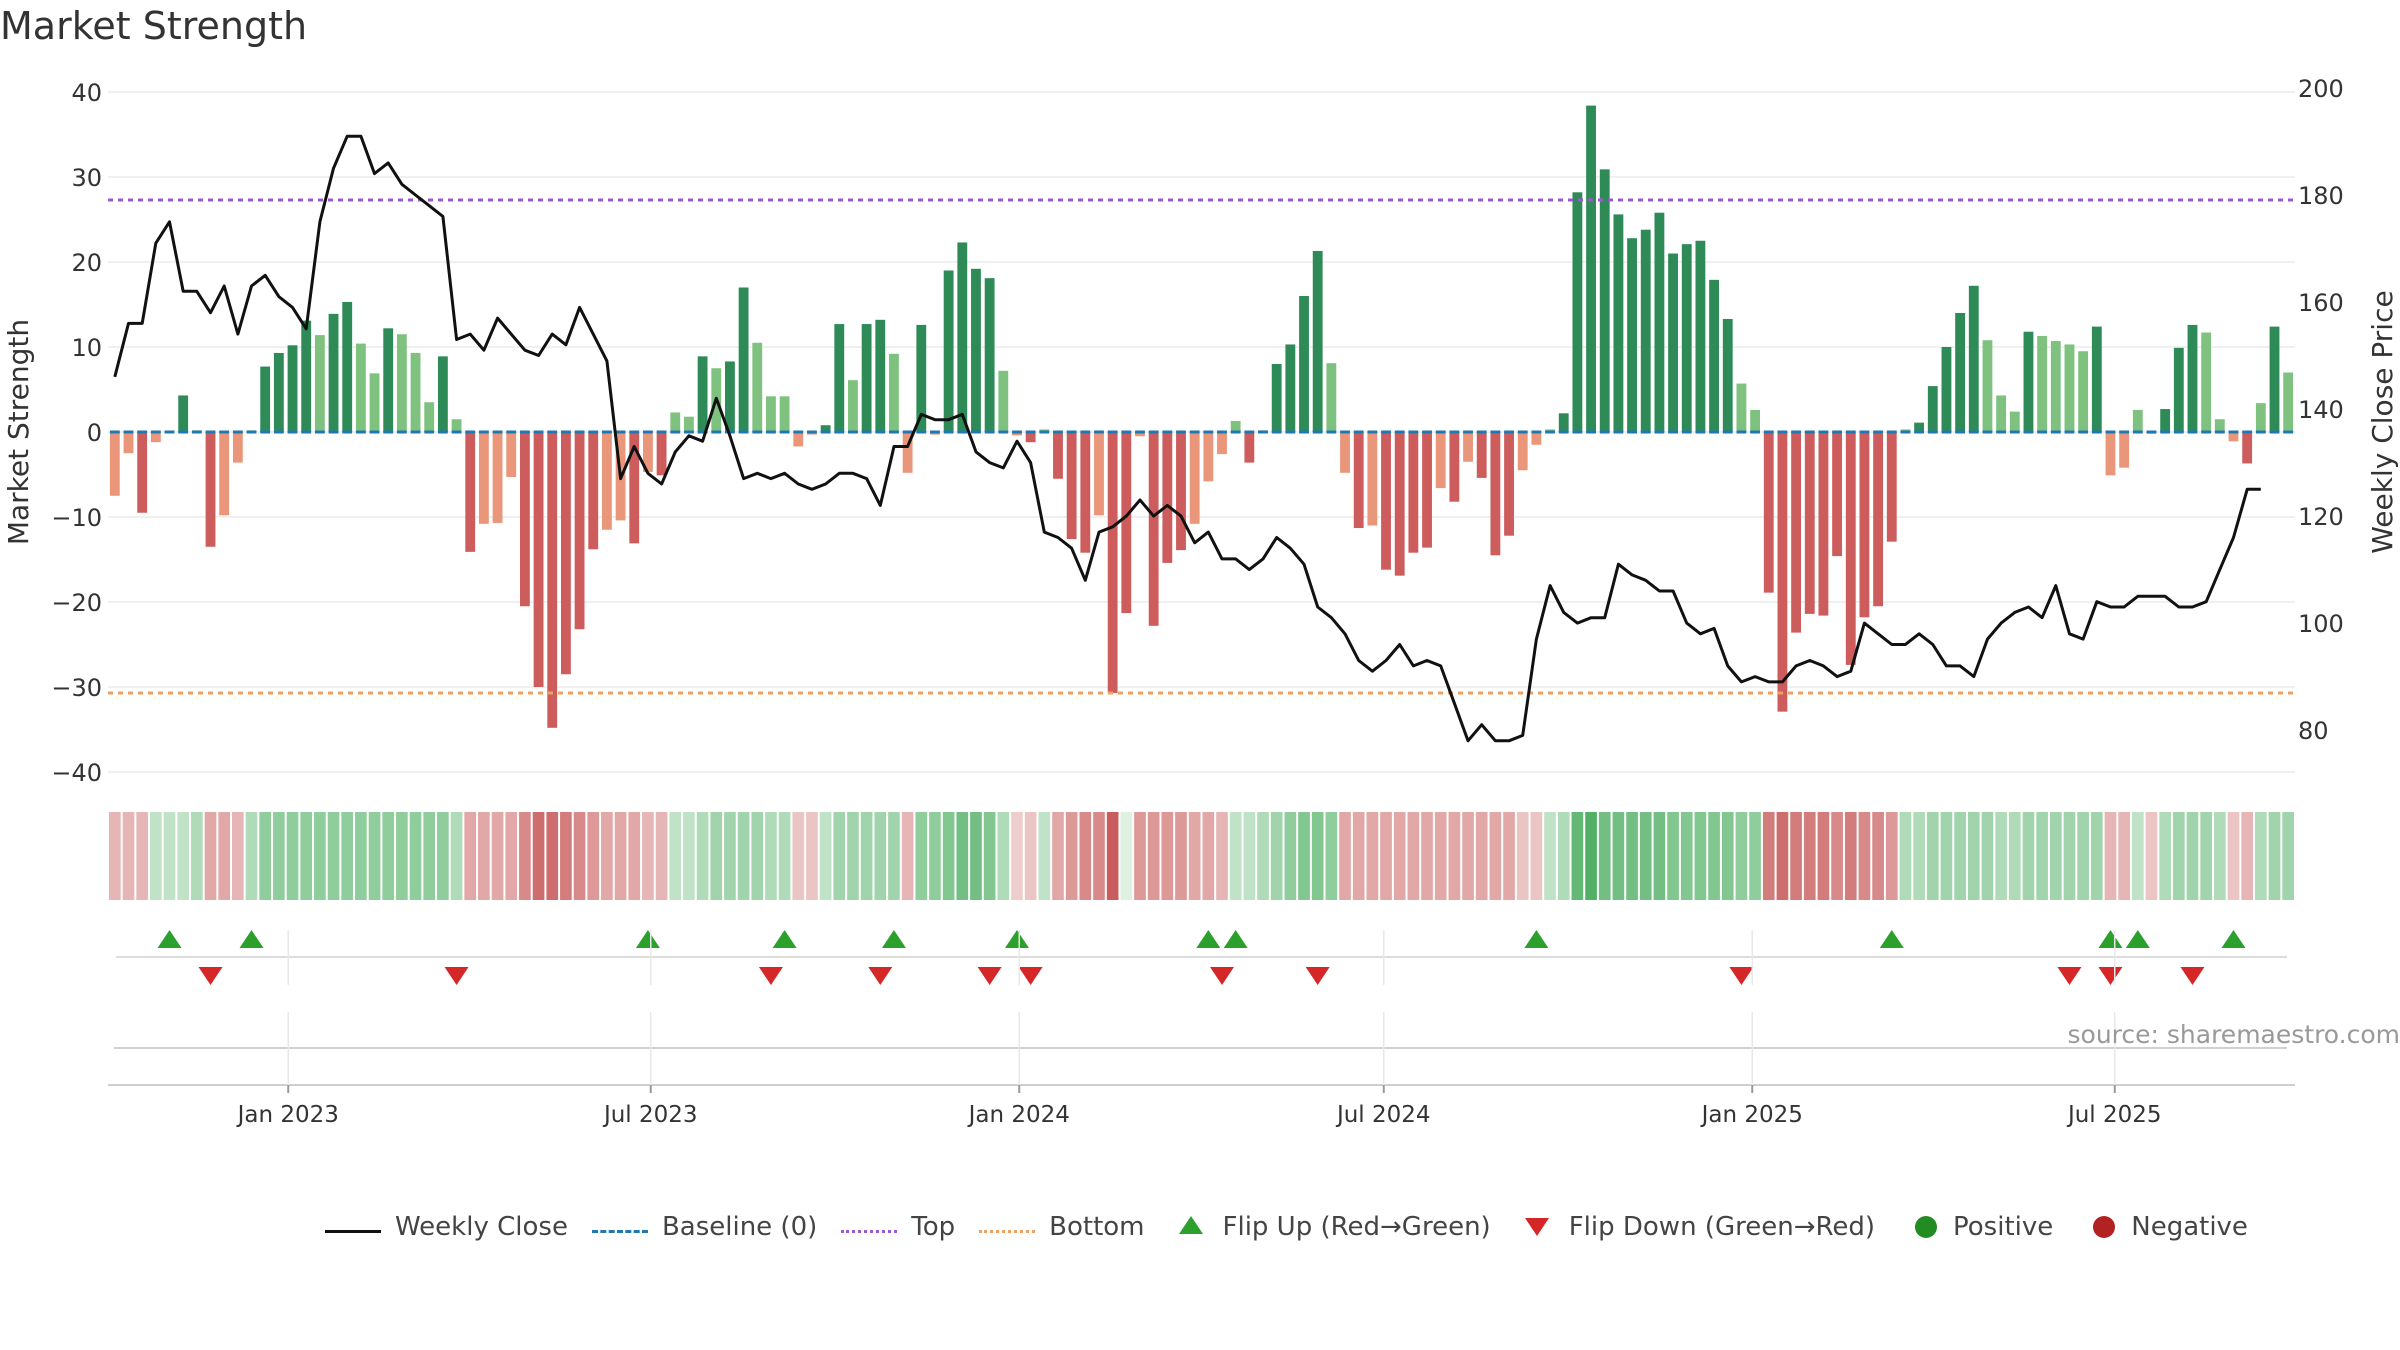 This screenshot has width=2400, height=1350. I want to click on legend-baseline: Baseline (0), so click(704, 1227).